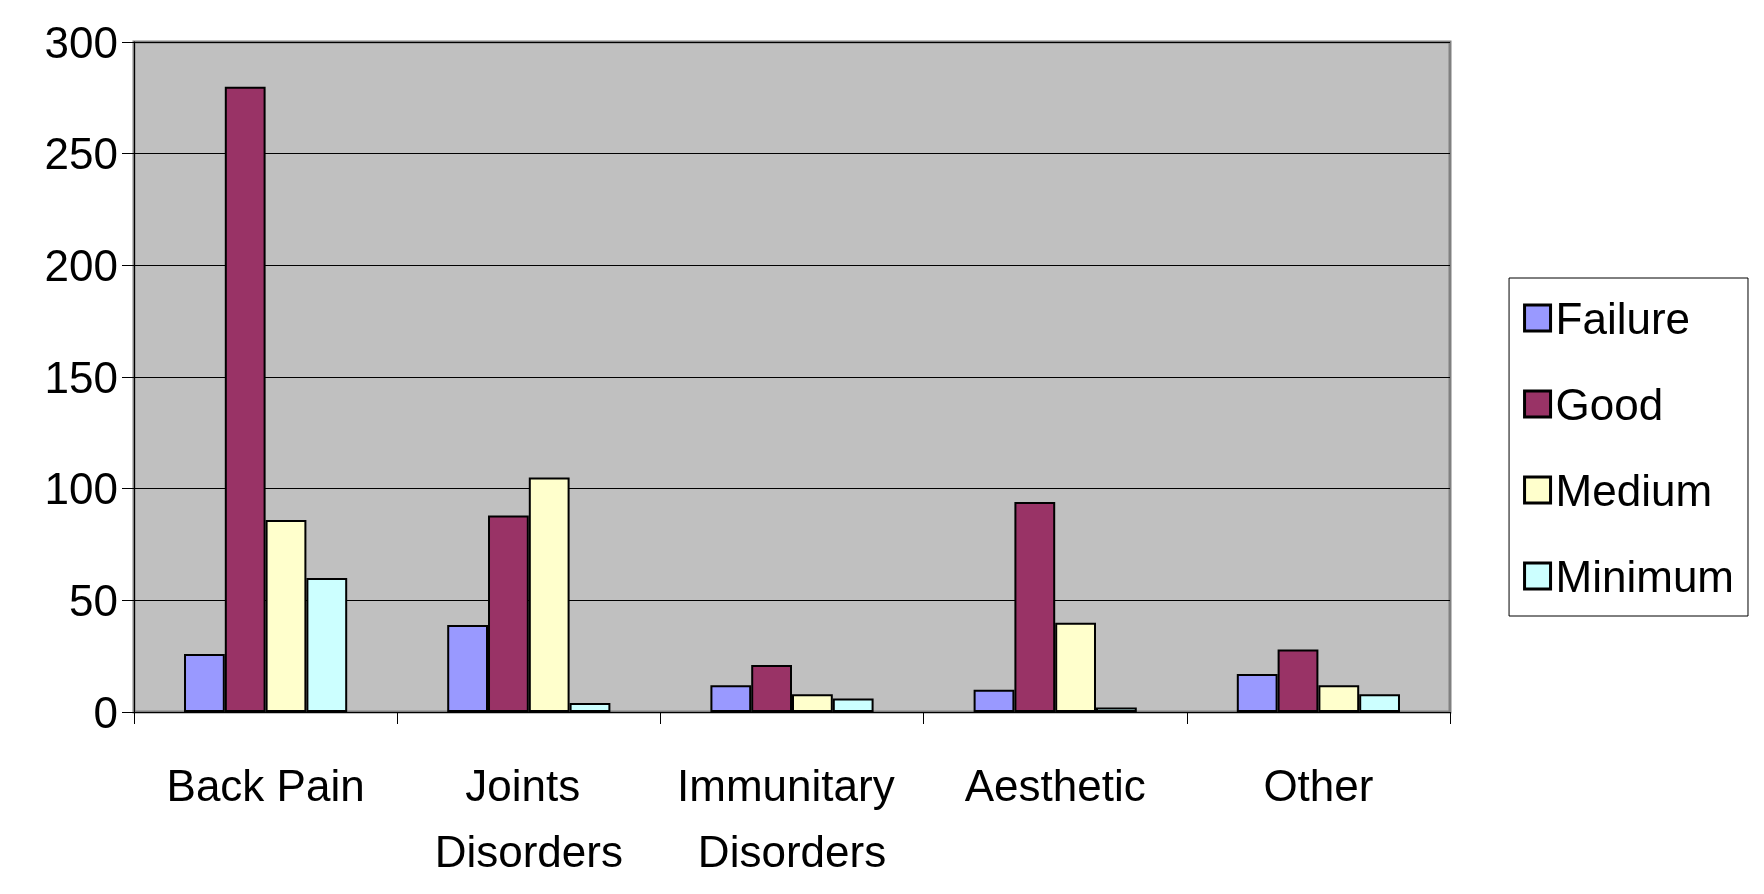 Image resolution: width=1764 pixels, height=894 pixels. Describe the element at coordinates (81, 42) in the screenshot. I see `y-tick-label: 300` at that location.